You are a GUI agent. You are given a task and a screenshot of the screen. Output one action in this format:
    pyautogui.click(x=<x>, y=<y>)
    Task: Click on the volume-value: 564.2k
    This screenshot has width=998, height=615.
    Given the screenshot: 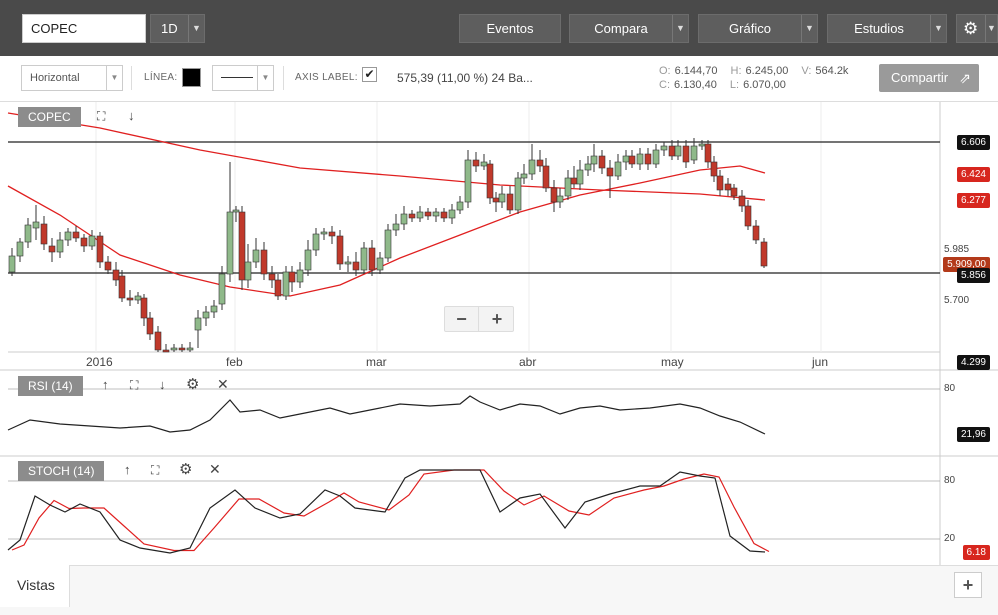 What is the action you would take?
    pyautogui.click(x=832, y=71)
    